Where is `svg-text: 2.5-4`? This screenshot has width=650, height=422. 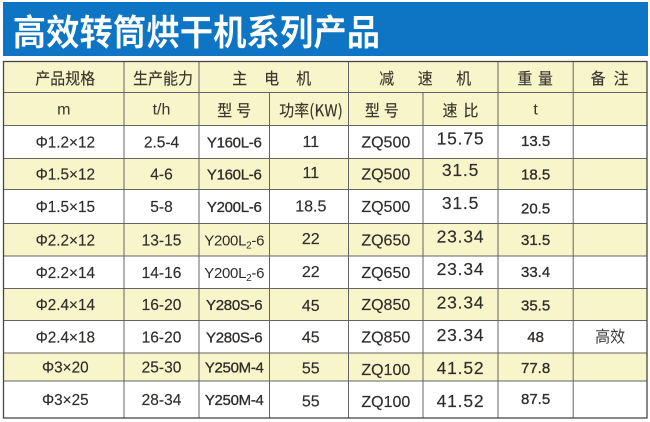 svg-text: 2.5-4 is located at coordinates (162, 143).